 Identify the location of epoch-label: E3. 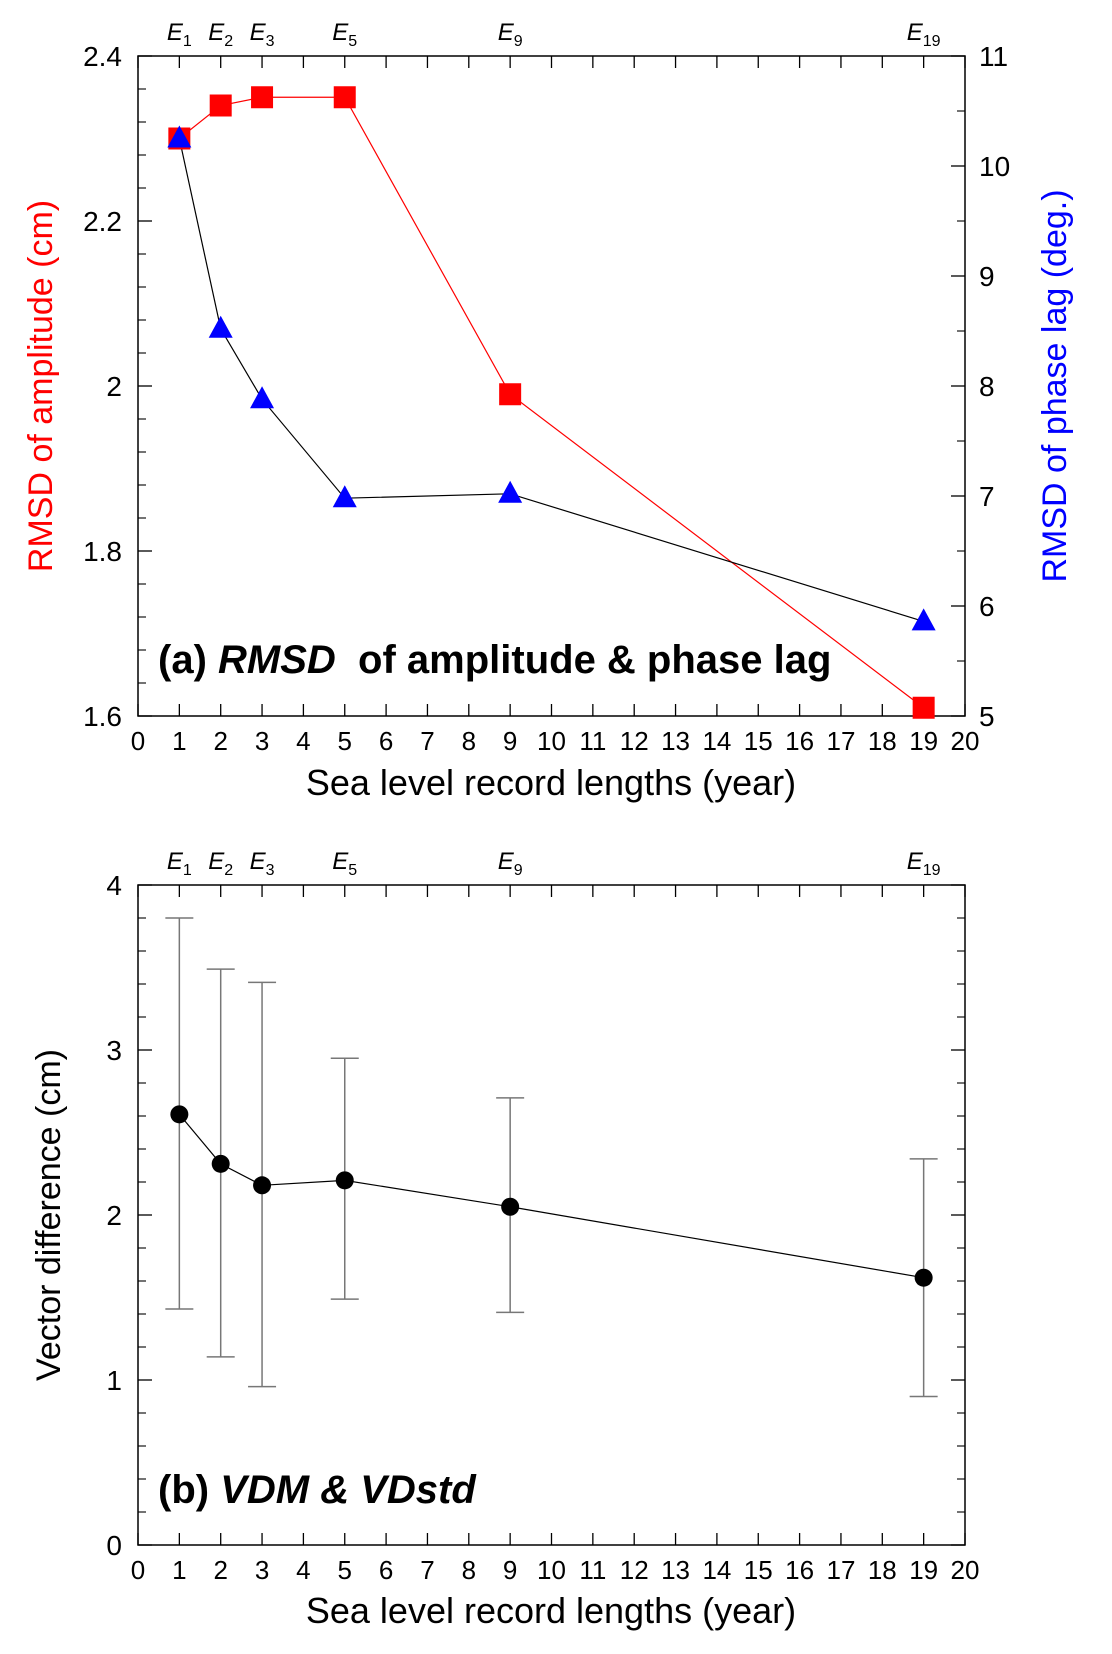
(262, 34).